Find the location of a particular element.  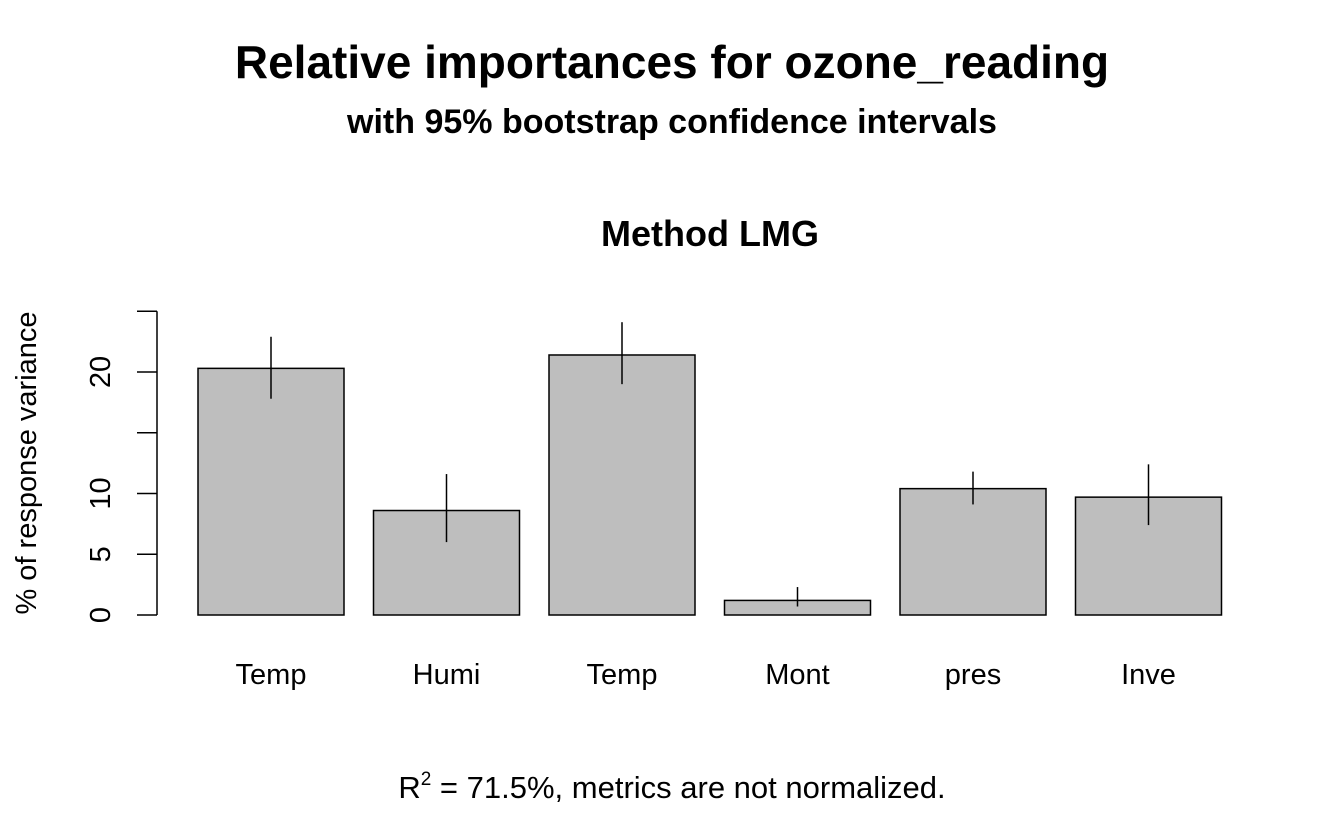

chart-subtitle: with 95% bootstrap confidence intervals is located at coordinates (671, 122).